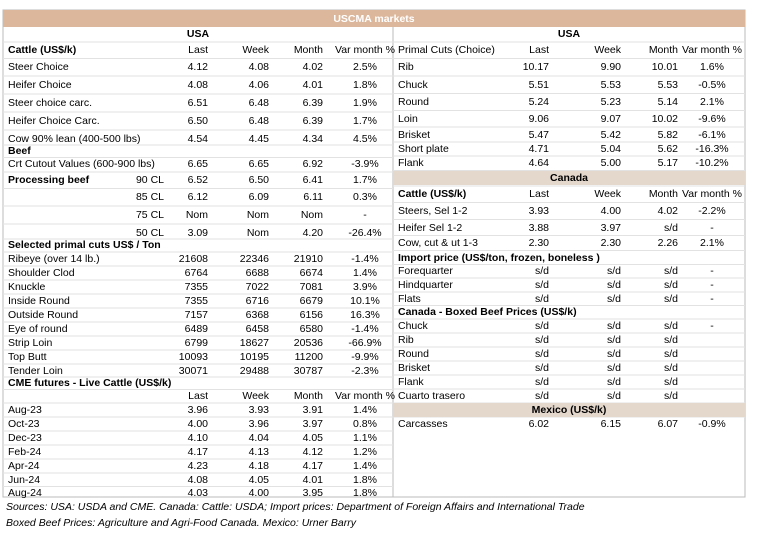  I want to click on cell: -0.5%, so click(711, 85).